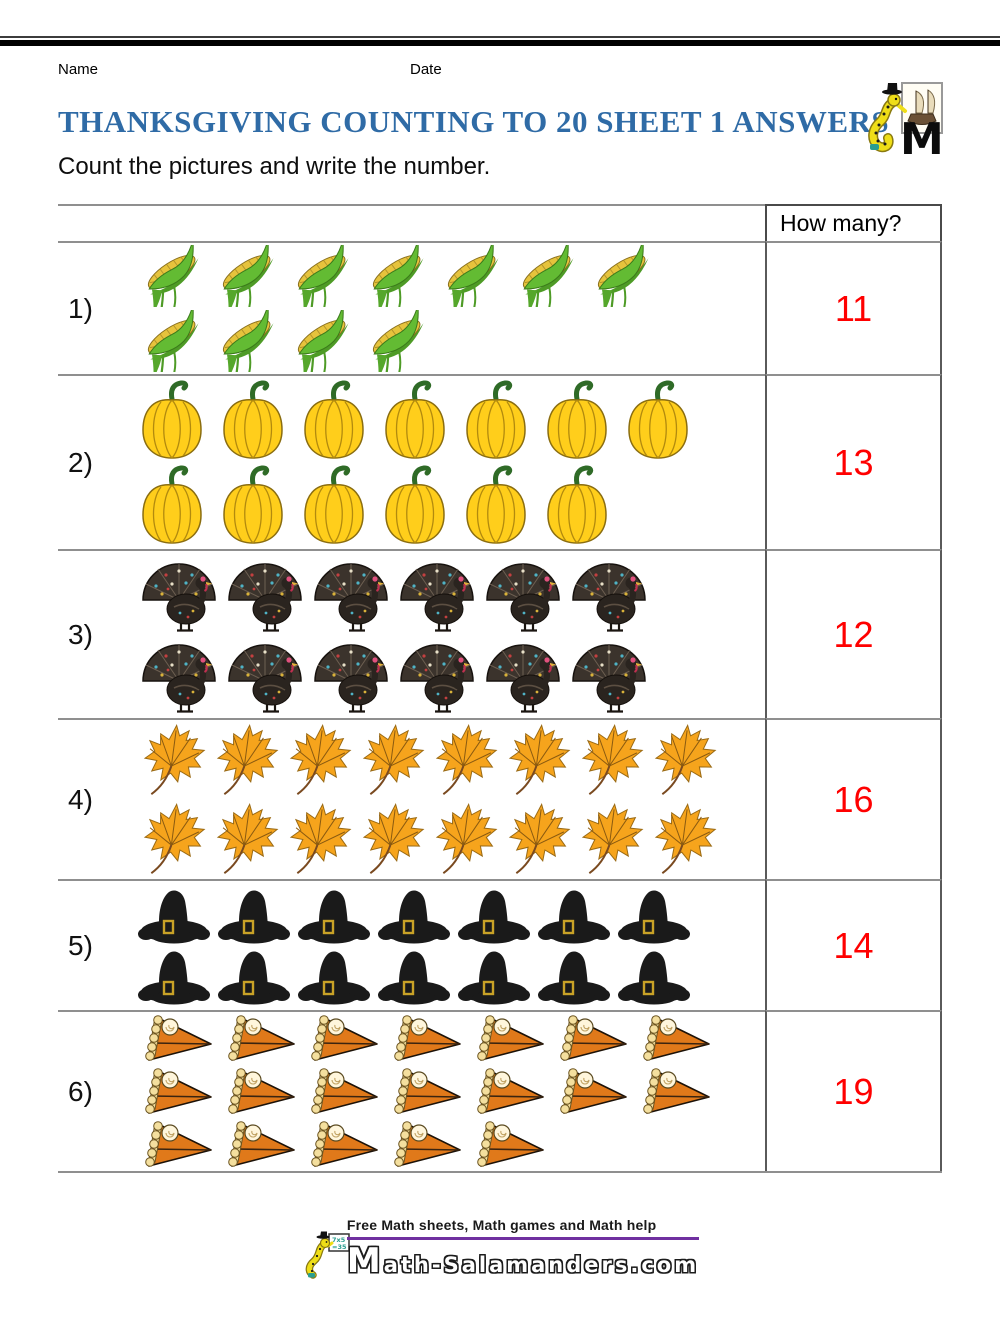 The width and height of the screenshot is (1000, 1330). Describe the element at coordinates (853, 222) in the screenshot. I see `how-many-header: How many?` at that location.